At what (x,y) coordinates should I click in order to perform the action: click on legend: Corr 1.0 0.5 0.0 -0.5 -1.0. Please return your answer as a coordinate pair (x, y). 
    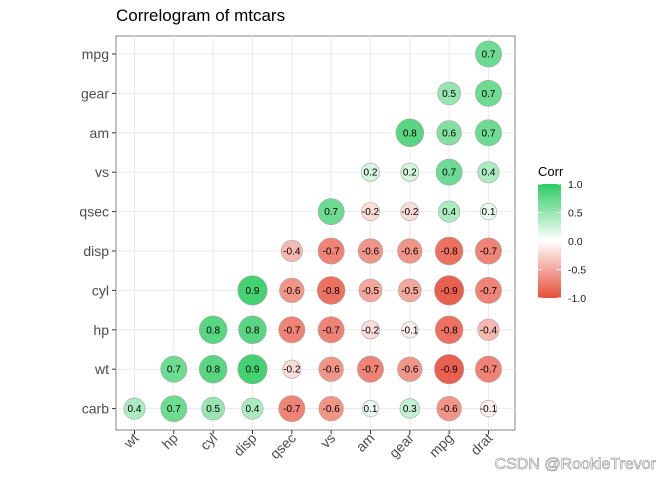
    Looking at the image, I should click on (562, 234).